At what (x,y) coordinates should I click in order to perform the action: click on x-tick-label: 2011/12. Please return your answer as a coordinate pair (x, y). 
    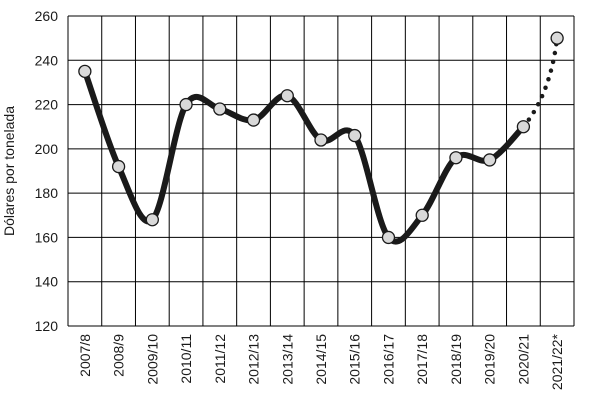
    Looking at the image, I should click on (220, 359).